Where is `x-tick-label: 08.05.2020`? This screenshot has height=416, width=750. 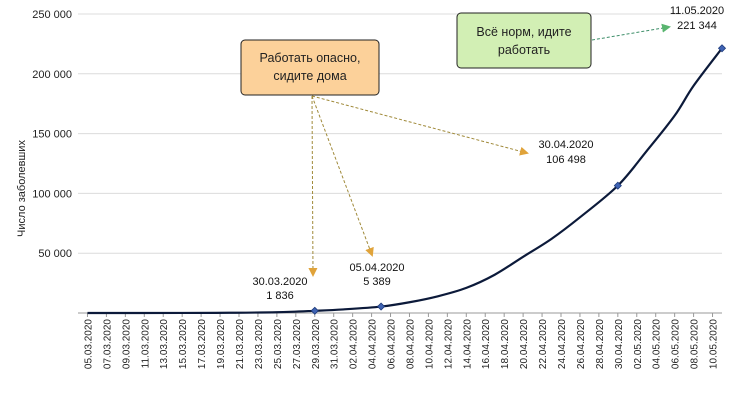 x-tick-label: 08.05.2020 is located at coordinates (695, 344).